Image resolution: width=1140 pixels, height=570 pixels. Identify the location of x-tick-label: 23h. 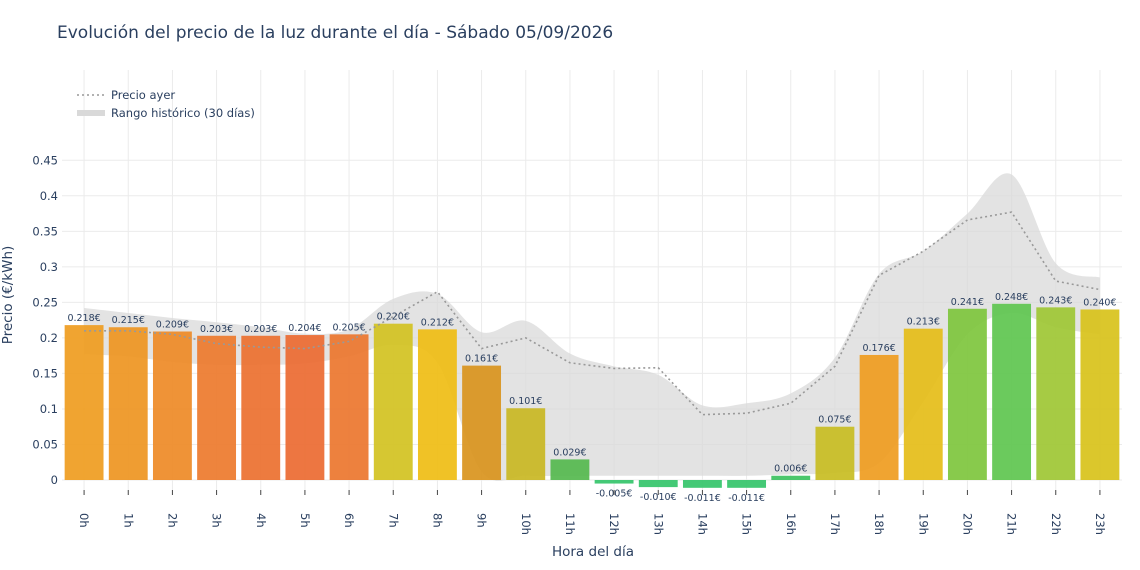
(1100, 524).